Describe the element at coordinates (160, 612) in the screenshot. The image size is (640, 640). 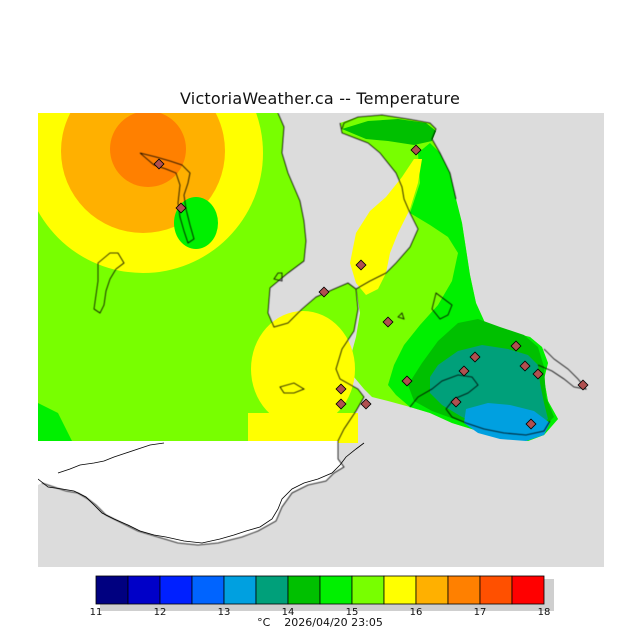
I see `colorbar-tick-label: 12` at that location.